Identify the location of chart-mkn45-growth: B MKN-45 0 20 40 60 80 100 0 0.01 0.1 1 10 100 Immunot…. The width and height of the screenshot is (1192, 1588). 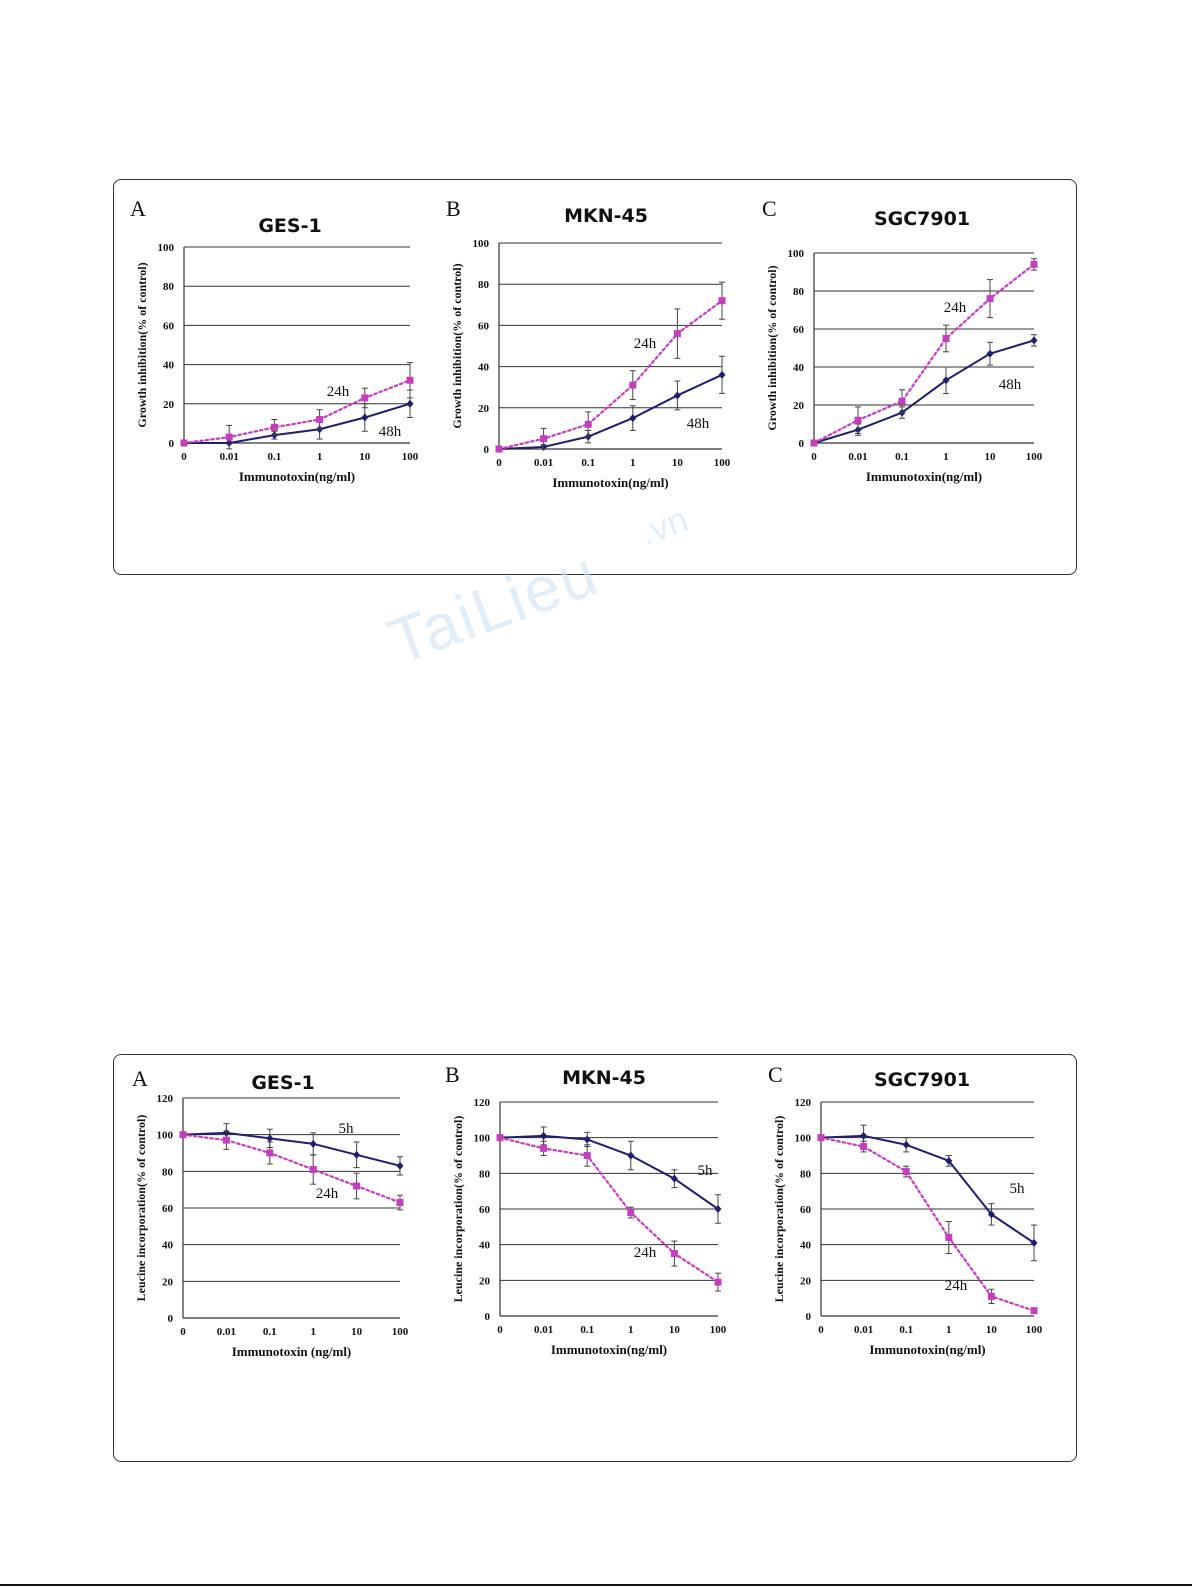
(588, 343).